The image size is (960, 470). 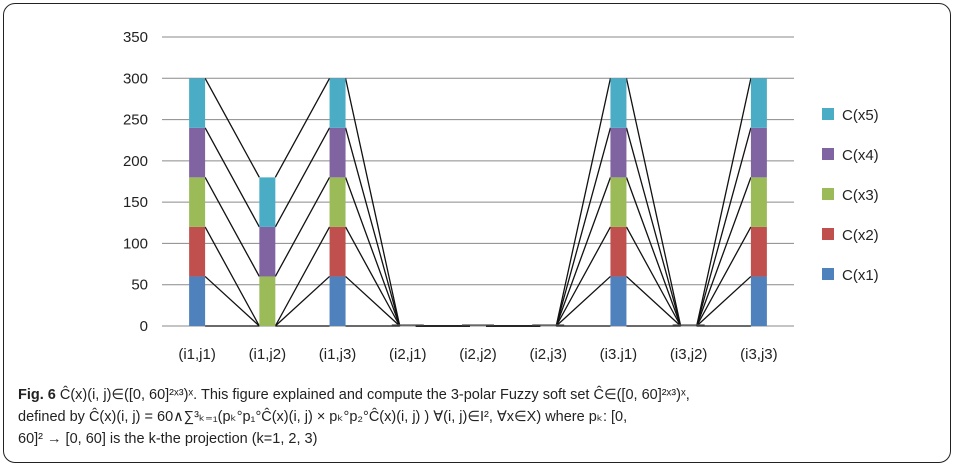 What do you see at coordinates (619, 354) in the screenshot?
I see `x-tick-label: (i3.j1)` at bounding box center [619, 354].